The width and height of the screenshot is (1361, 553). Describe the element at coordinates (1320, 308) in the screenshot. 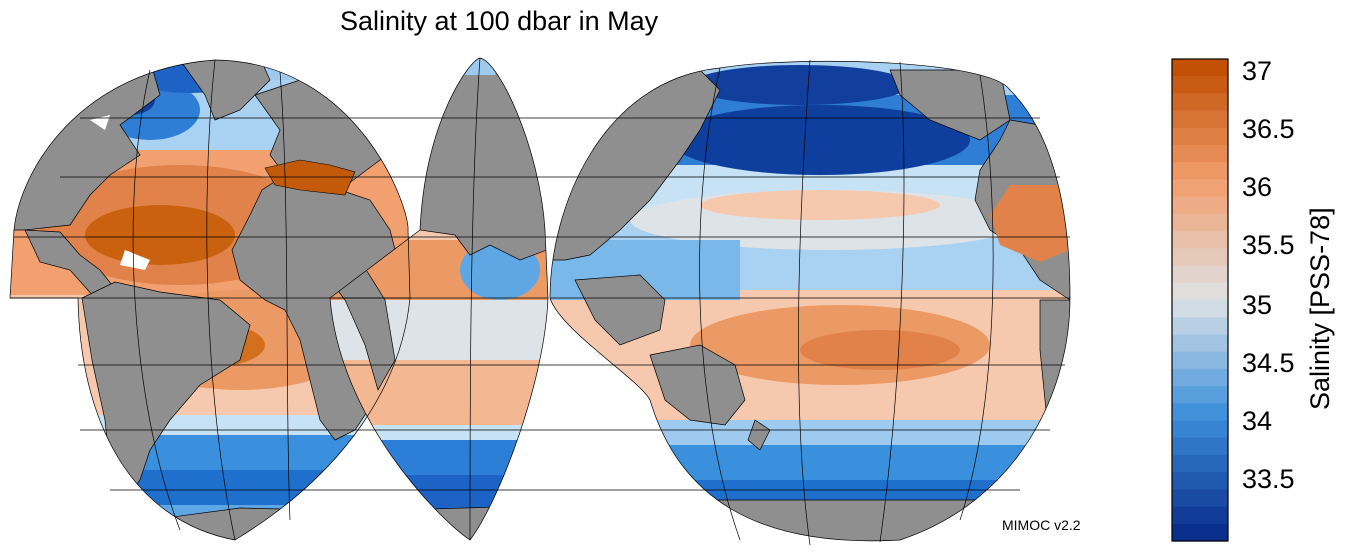

I see `colorbar-label: Salinity [PSS-78]` at that location.